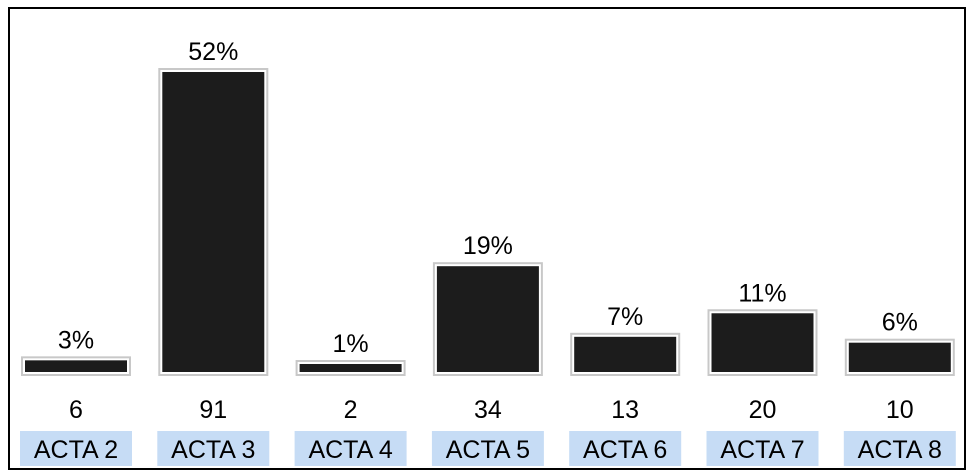 This screenshot has height=474, width=969. What do you see at coordinates (625, 410) in the screenshot?
I see `count-label: 13` at bounding box center [625, 410].